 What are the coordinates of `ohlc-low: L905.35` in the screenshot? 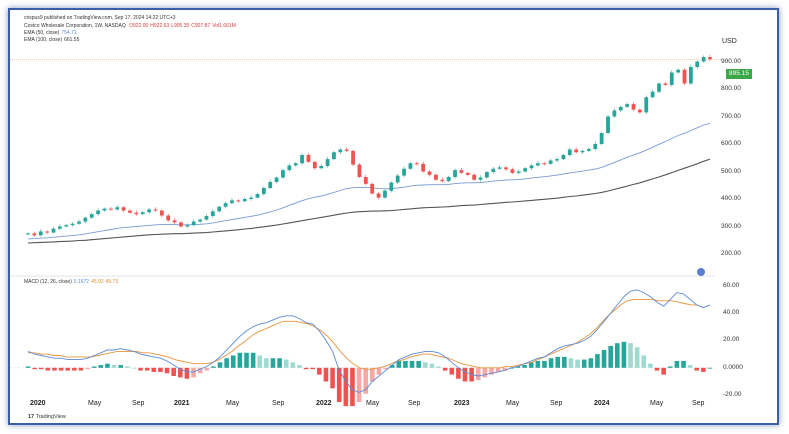 It's located at (180, 26).